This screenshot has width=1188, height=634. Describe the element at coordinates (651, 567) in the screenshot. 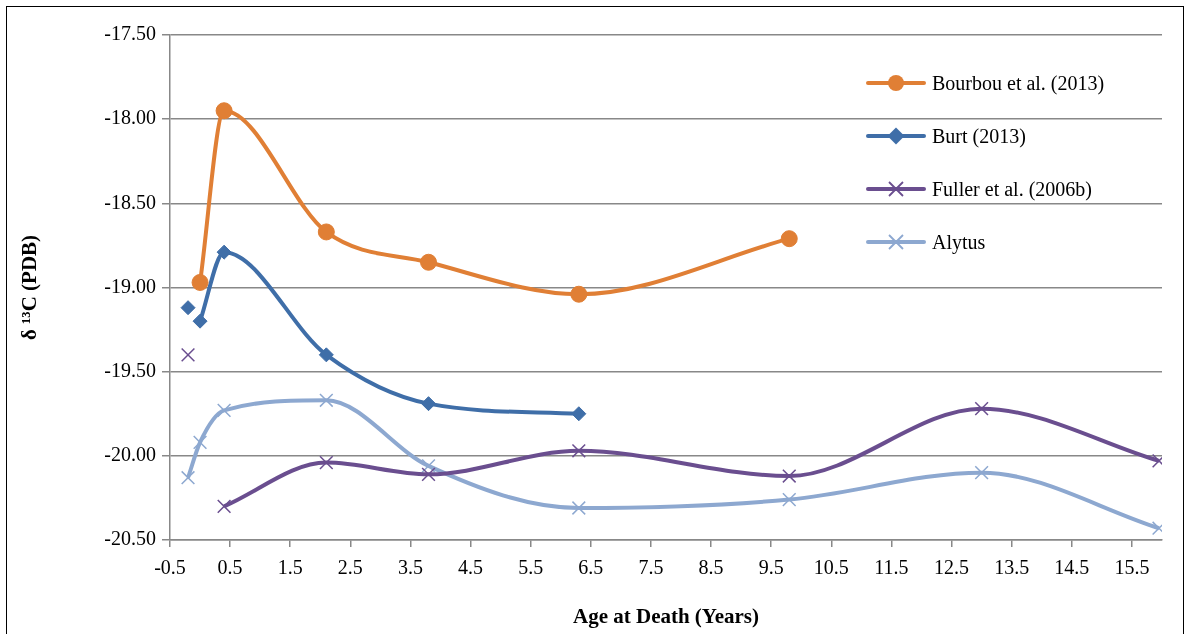

I see `x-tick-label: 7.5` at that location.